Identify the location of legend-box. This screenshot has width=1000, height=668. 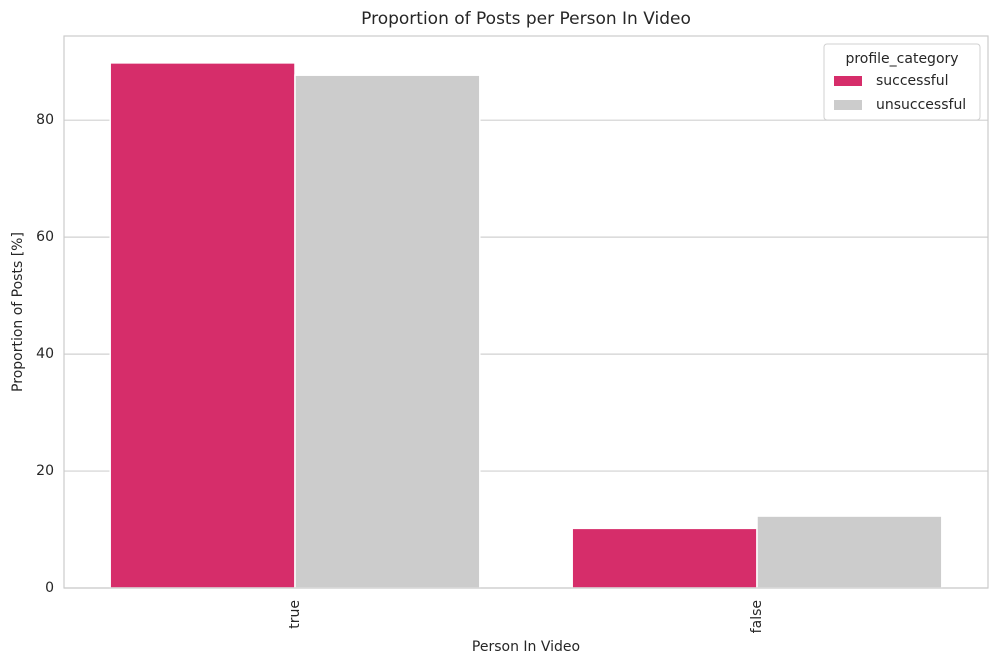
(902, 82).